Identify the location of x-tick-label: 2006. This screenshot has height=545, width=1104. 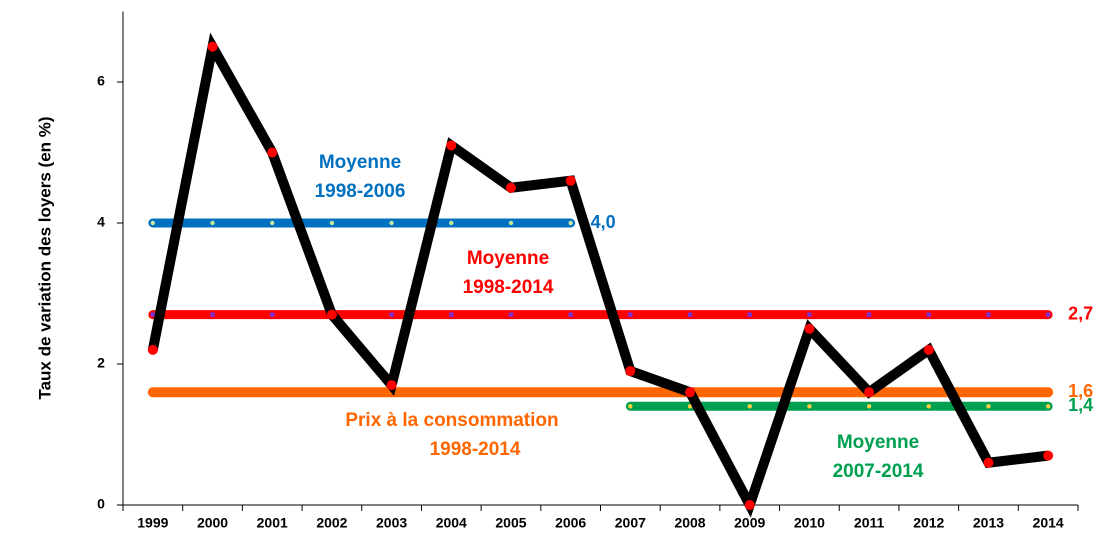
(570, 523).